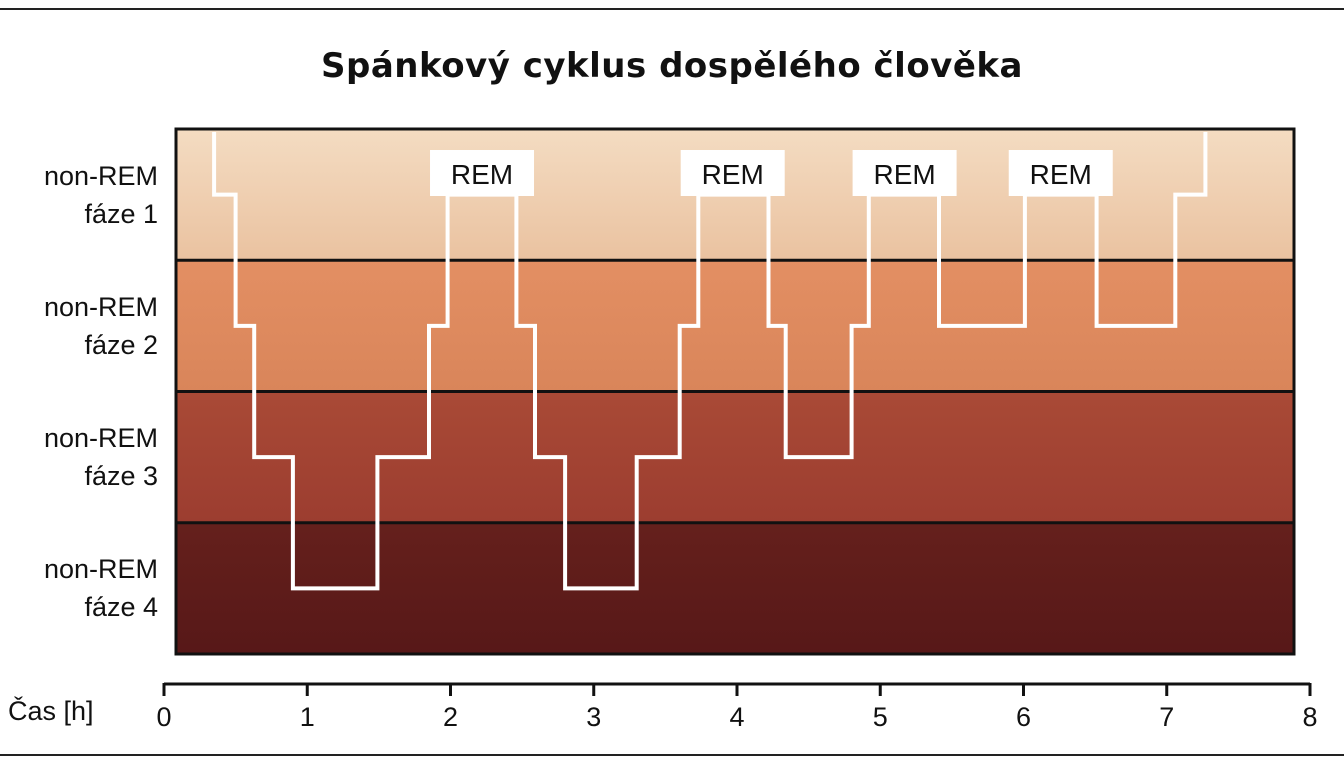 This screenshot has width=1344, height=768. I want to click on x-tick-label-3: 3, so click(593, 717).